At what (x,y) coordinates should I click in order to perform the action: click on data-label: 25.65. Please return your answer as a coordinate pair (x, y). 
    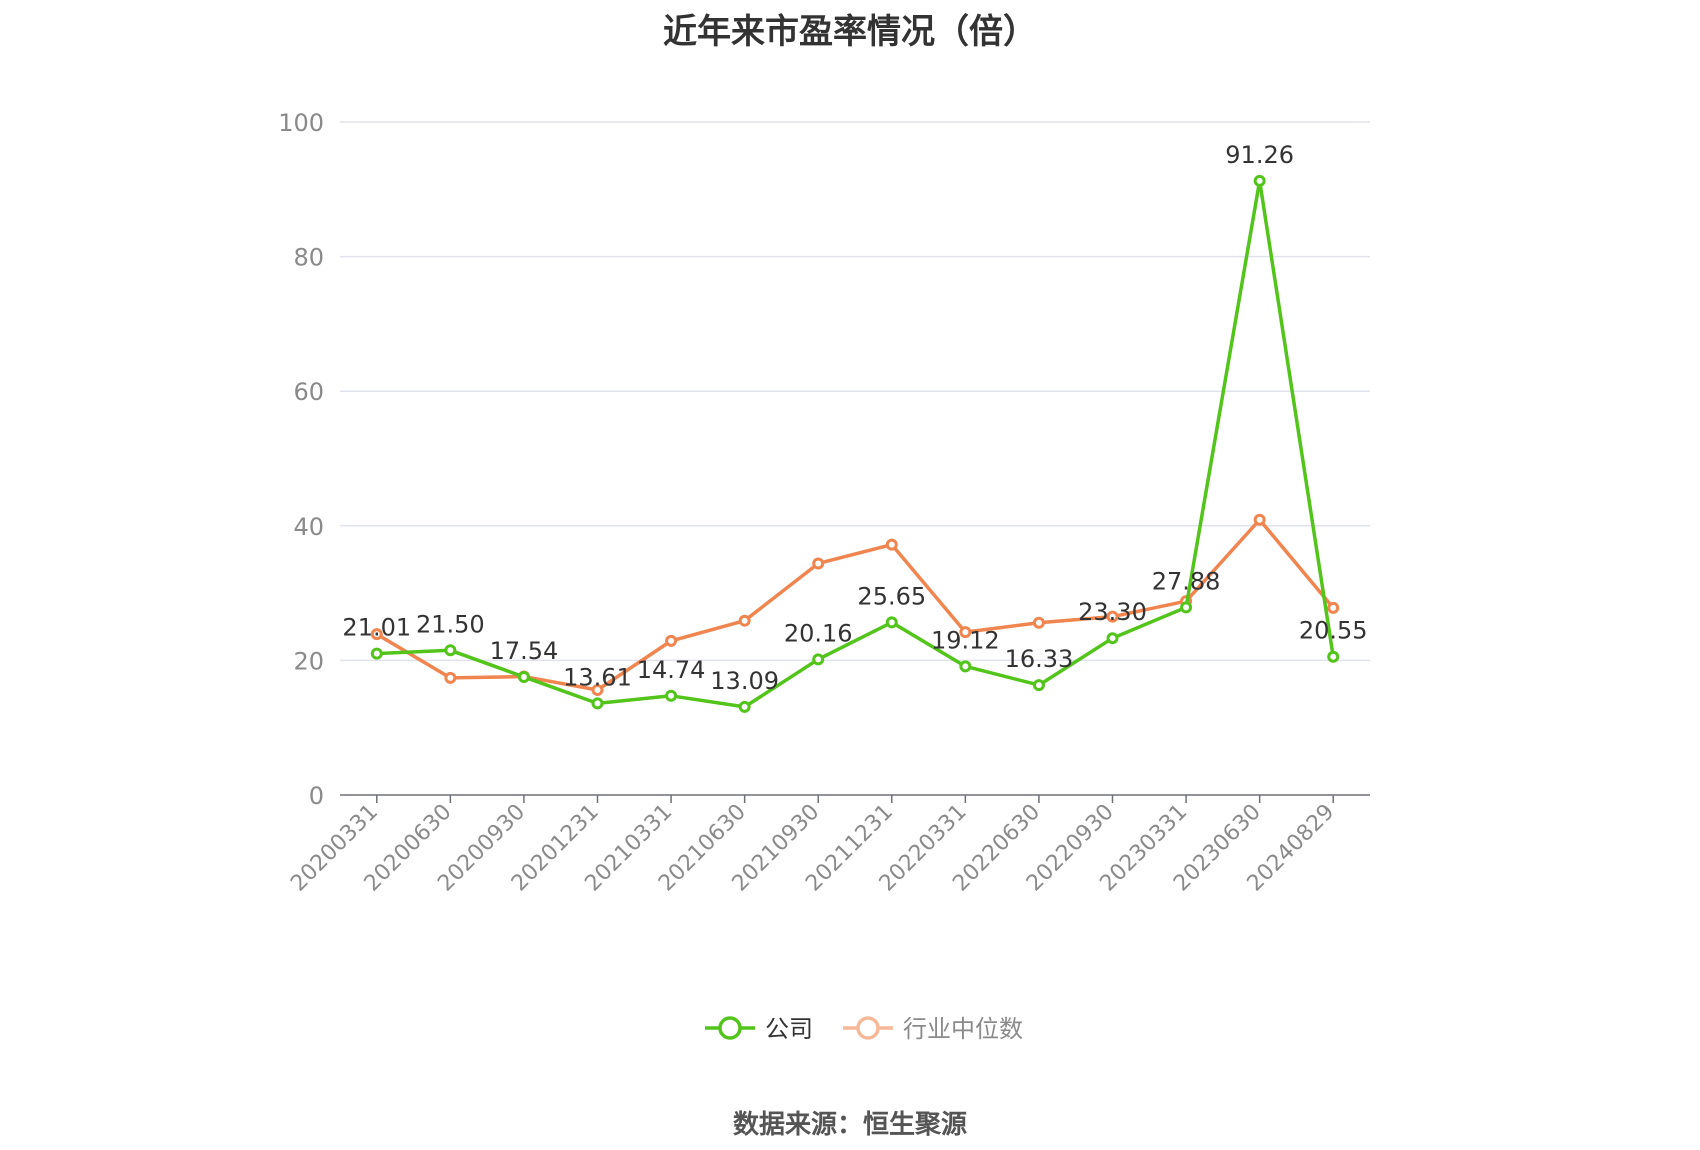
    Looking at the image, I should click on (891, 596).